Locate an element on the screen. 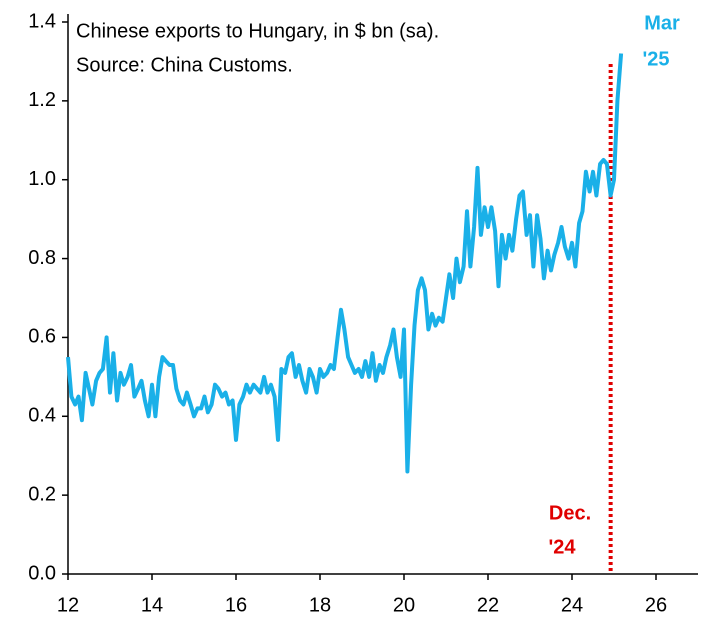 This screenshot has width=708, height=623. y-tick-label: 0.8 is located at coordinates (42, 258).